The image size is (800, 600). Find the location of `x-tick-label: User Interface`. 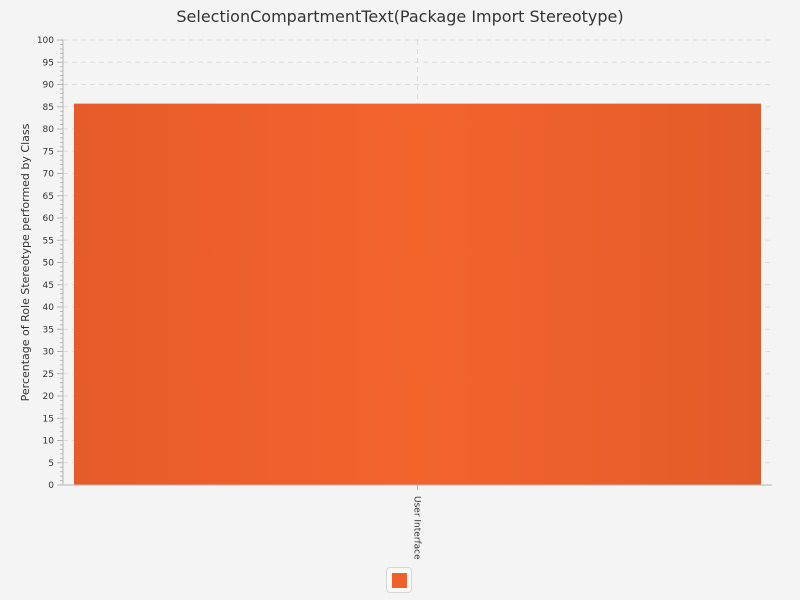

x-tick-label: User Interface is located at coordinates (417, 528).